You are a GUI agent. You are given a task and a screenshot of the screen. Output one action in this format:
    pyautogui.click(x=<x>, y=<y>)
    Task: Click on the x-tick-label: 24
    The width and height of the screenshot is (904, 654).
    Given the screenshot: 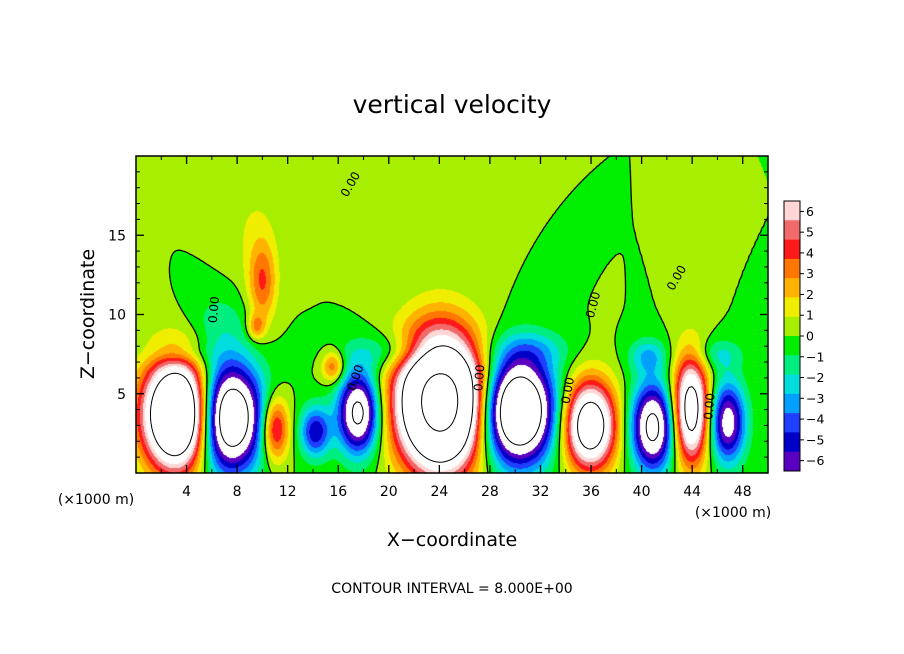 What is the action you would take?
    pyautogui.click(x=439, y=492)
    